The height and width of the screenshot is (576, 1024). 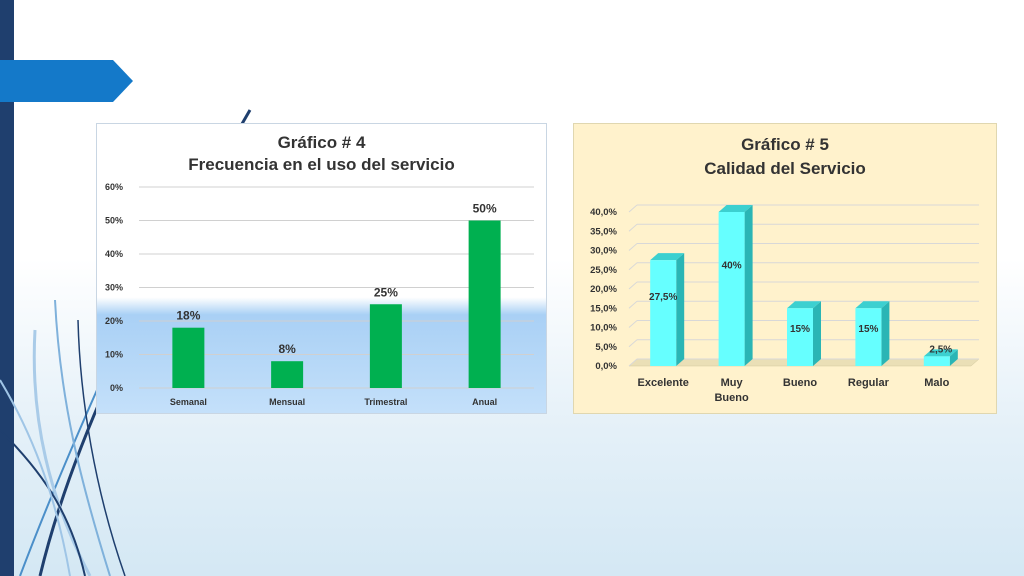 I want to click on y-tick-label: 20%, so click(x=114, y=321).